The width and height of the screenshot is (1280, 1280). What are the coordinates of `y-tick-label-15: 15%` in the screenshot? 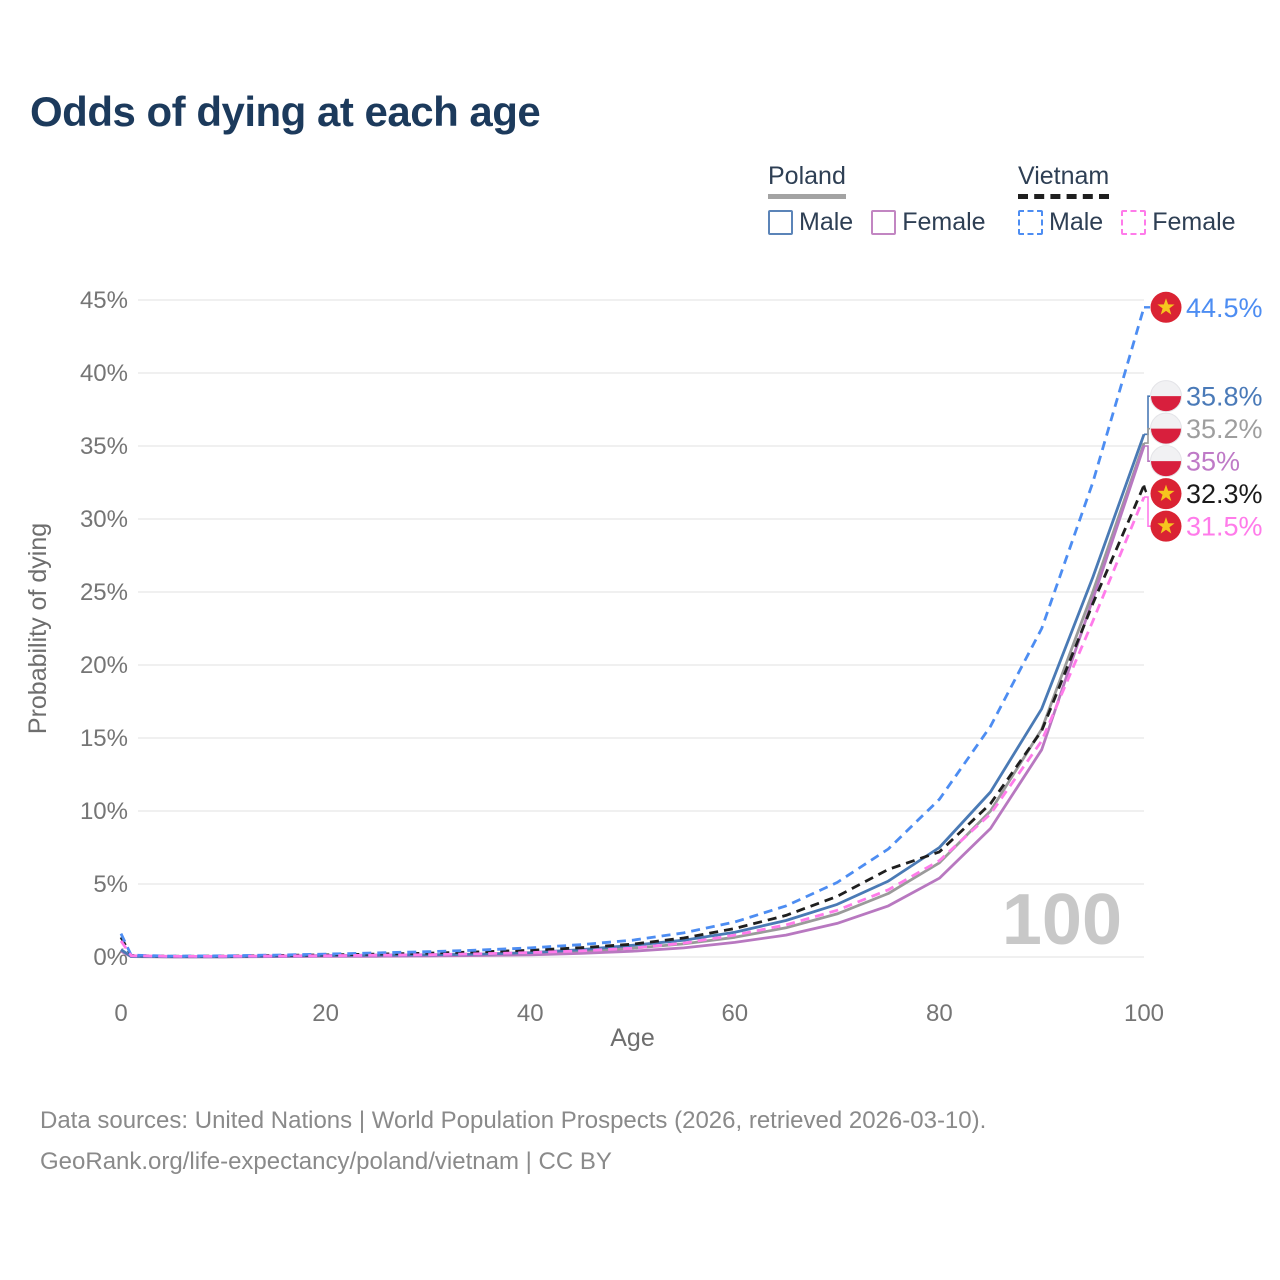 It's located at (104, 738).